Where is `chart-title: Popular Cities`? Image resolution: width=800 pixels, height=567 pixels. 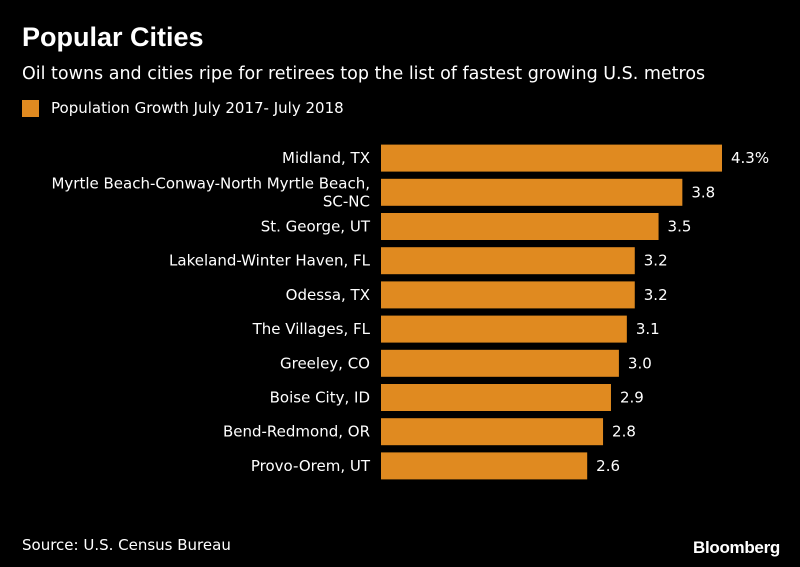 chart-title: Popular Cities is located at coordinates (113, 37).